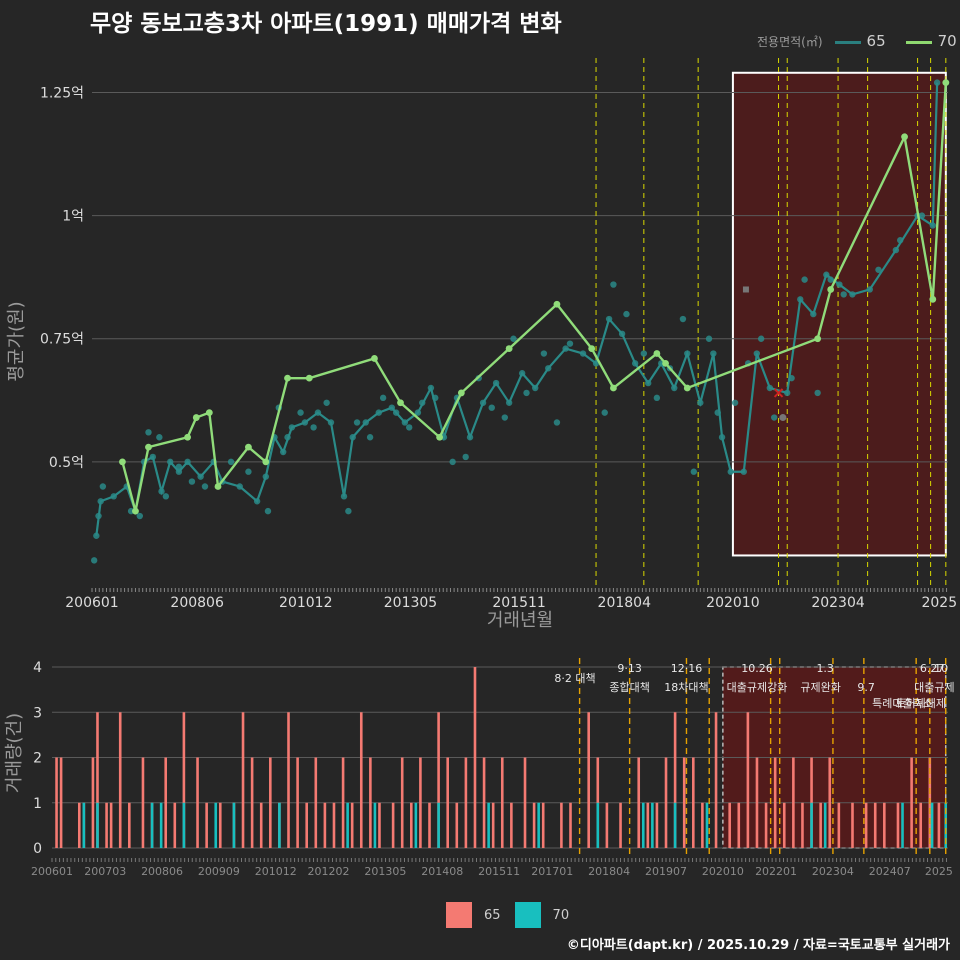 The width and height of the screenshot is (960, 960). What do you see at coordinates (561, 915) in the screenshot?
I see `bar-legend-label-70: 70` at bounding box center [561, 915].